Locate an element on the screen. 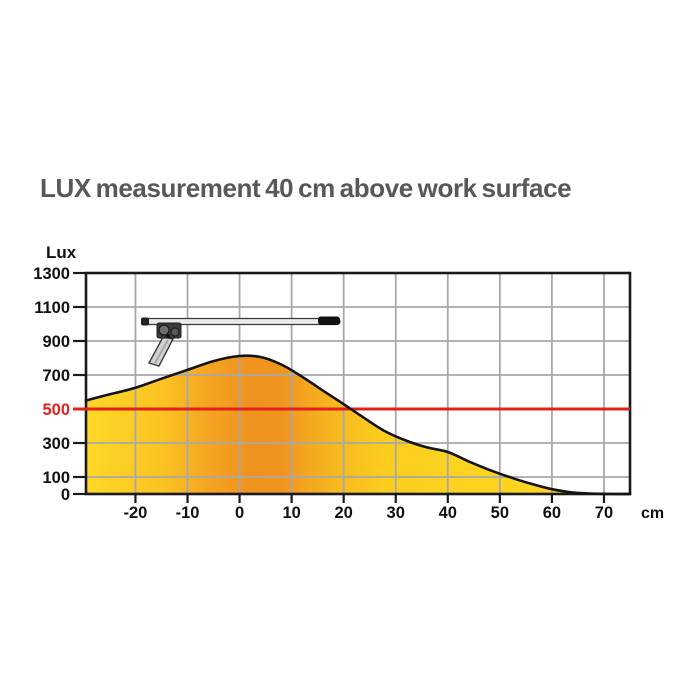 The image size is (700, 700). lamp-arm-shading is located at coordinates (161, 351).